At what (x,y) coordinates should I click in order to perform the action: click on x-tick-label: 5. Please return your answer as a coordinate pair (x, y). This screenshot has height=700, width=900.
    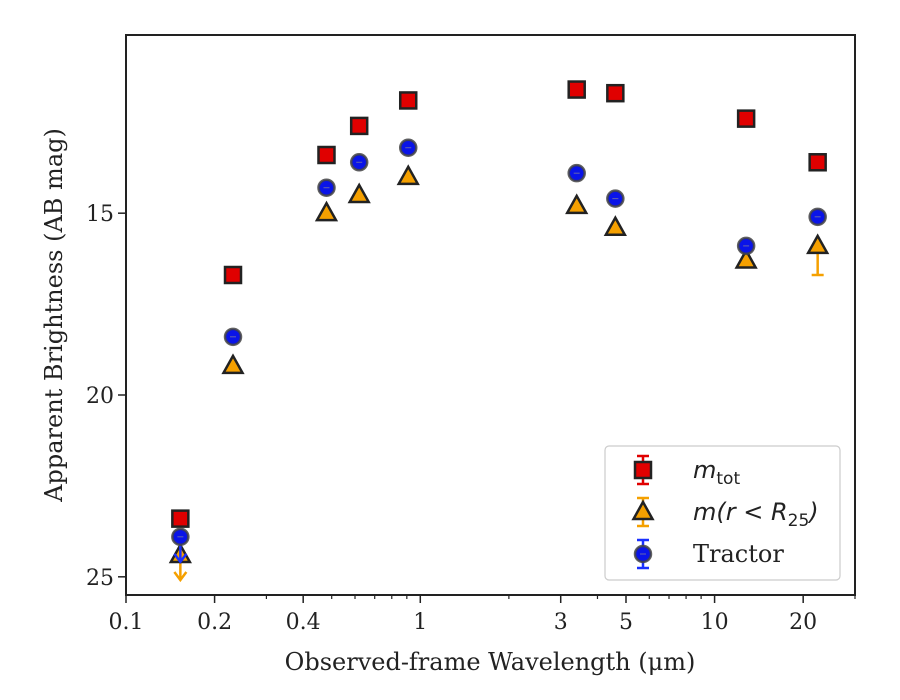
    Looking at the image, I should click on (626, 622).